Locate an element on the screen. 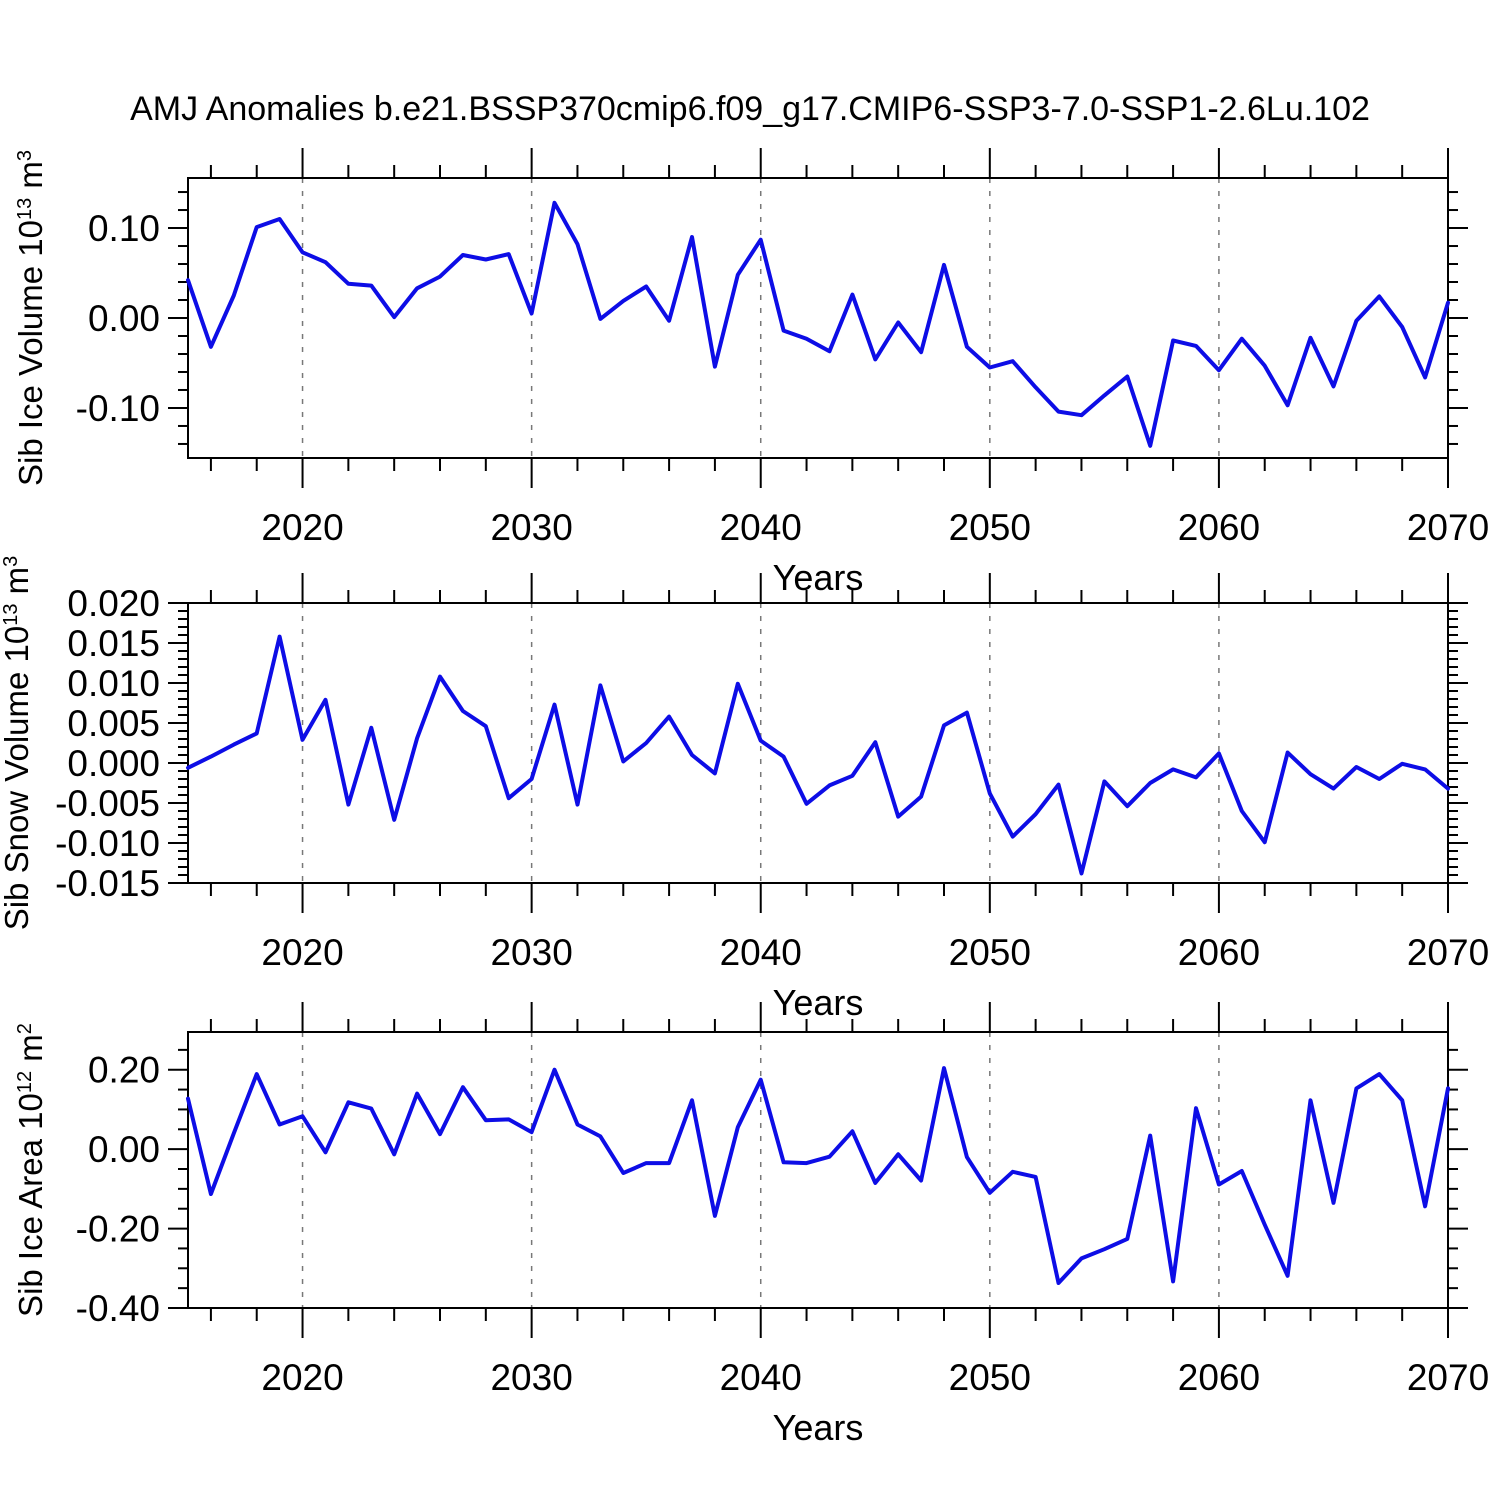  y-axis-title: Sib Snow Volume 1013 m3 is located at coordinates (17, 743).